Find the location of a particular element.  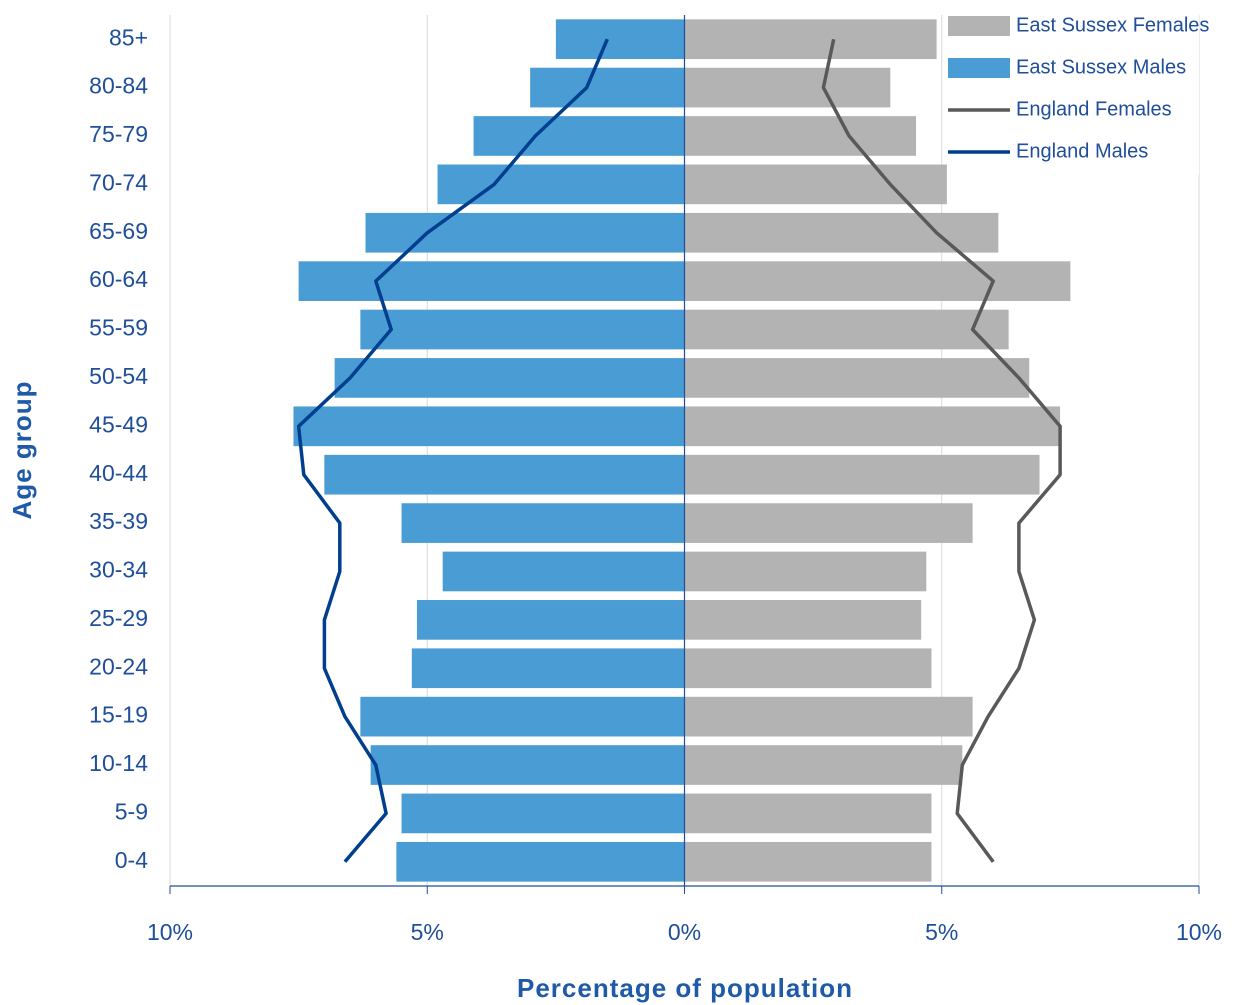

y-tick-label: 25-29 is located at coordinates (118, 618).